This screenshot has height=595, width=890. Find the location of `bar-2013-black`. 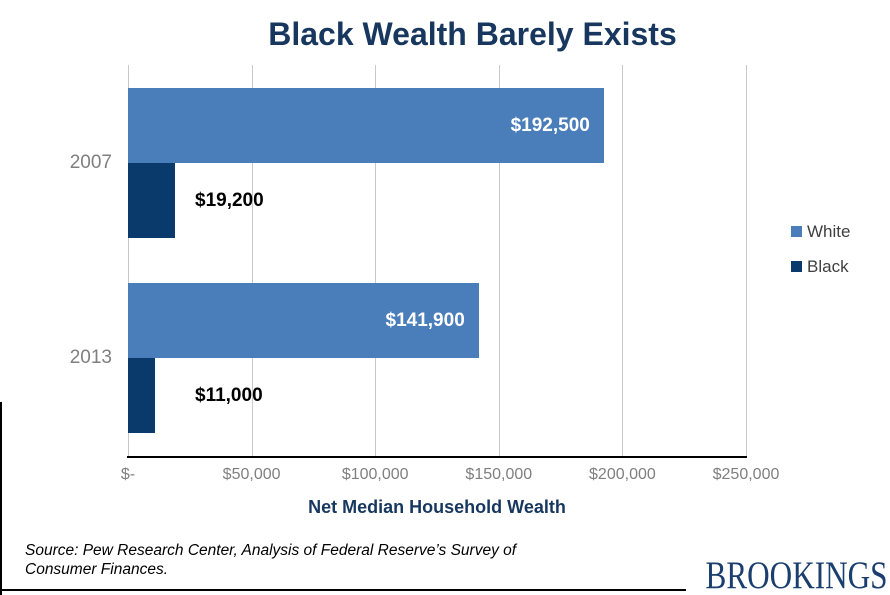

bar-2013-black is located at coordinates (142, 395).